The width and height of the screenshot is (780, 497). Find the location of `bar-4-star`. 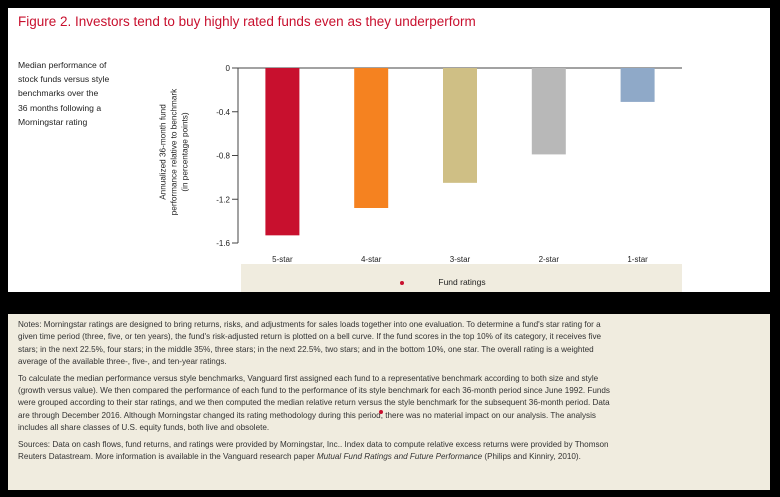

bar-4-star is located at coordinates (371, 138).